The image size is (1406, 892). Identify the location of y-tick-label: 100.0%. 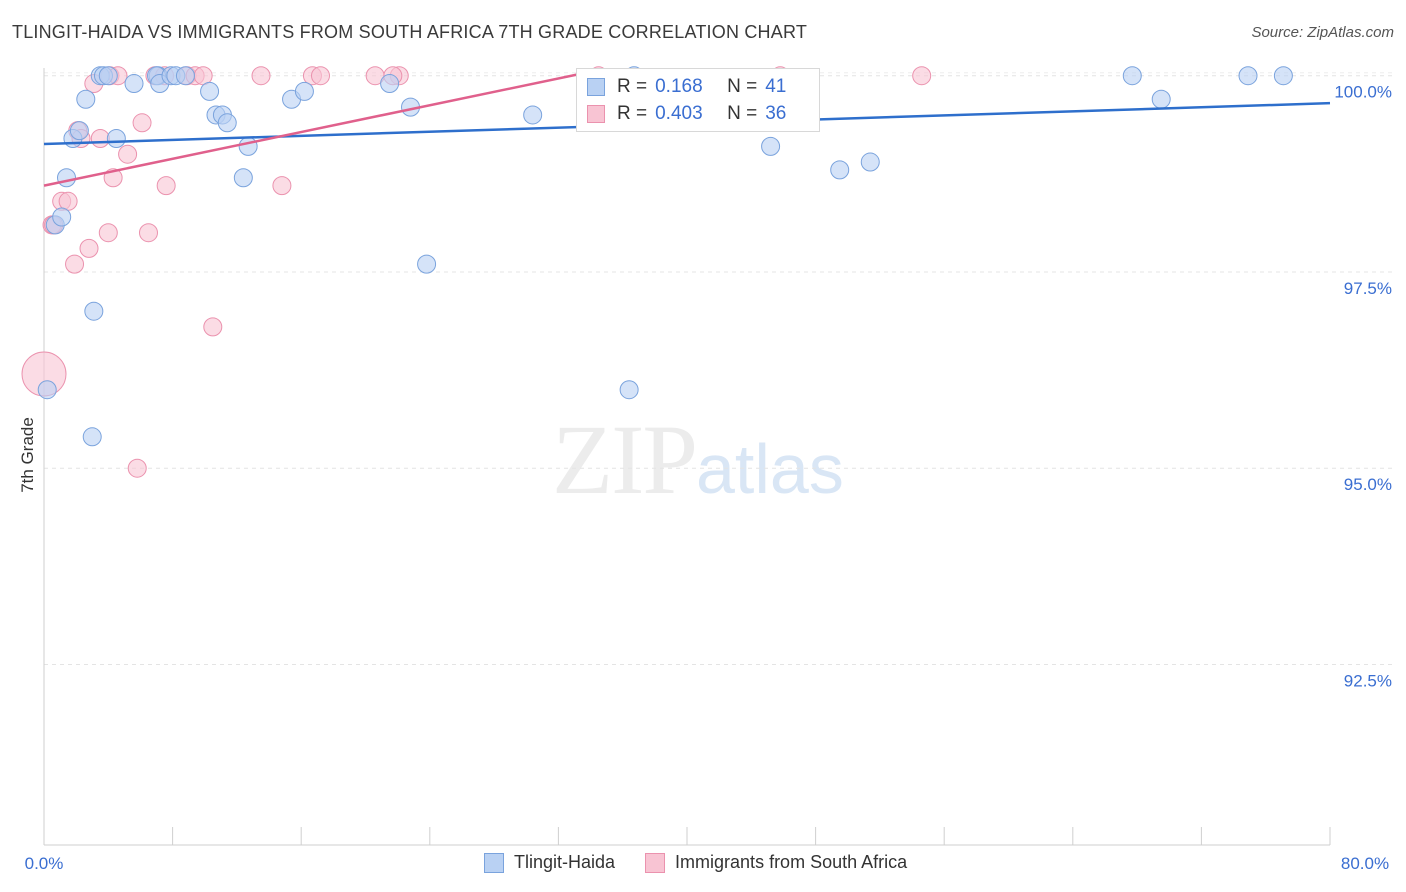
(1363, 92).